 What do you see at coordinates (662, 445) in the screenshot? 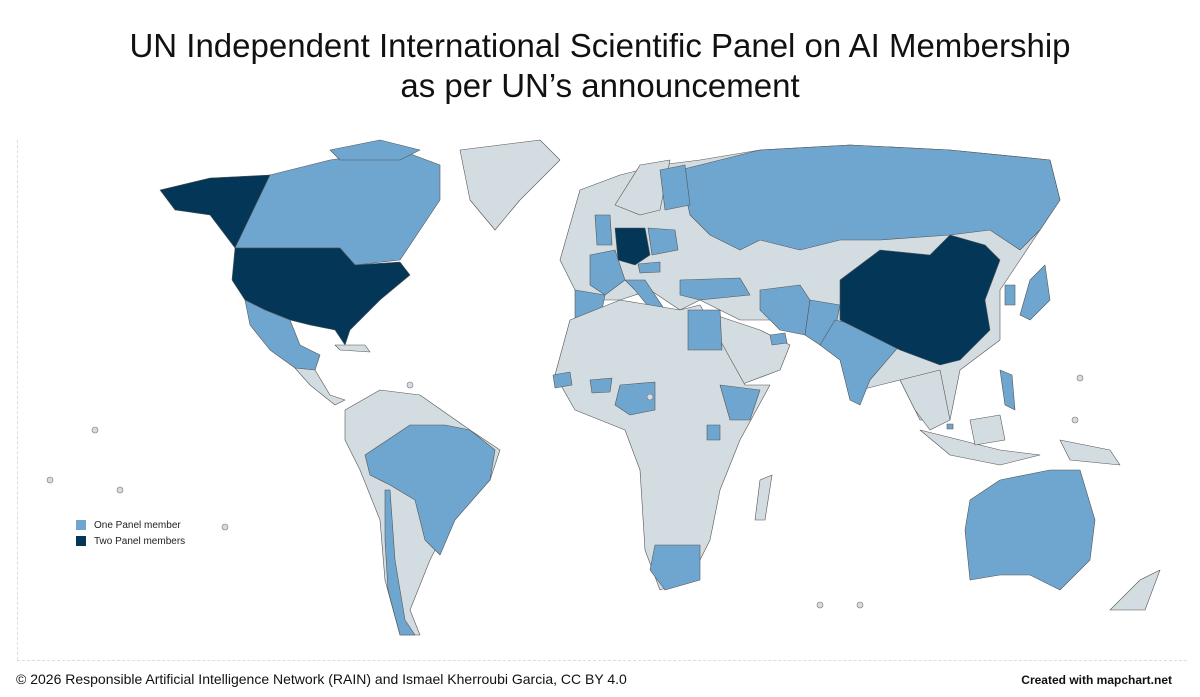
I see `region-africa` at bounding box center [662, 445].